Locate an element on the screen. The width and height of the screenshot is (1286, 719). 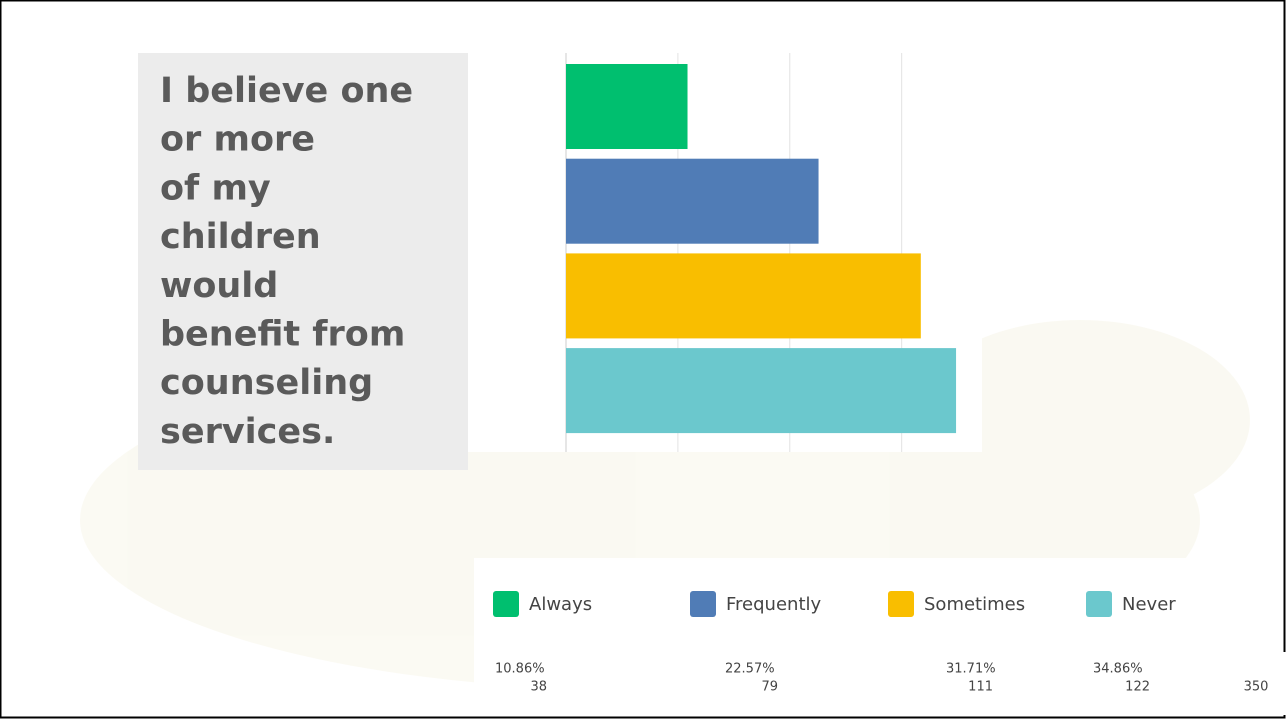
count-label: 79 is located at coordinates (769, 687).